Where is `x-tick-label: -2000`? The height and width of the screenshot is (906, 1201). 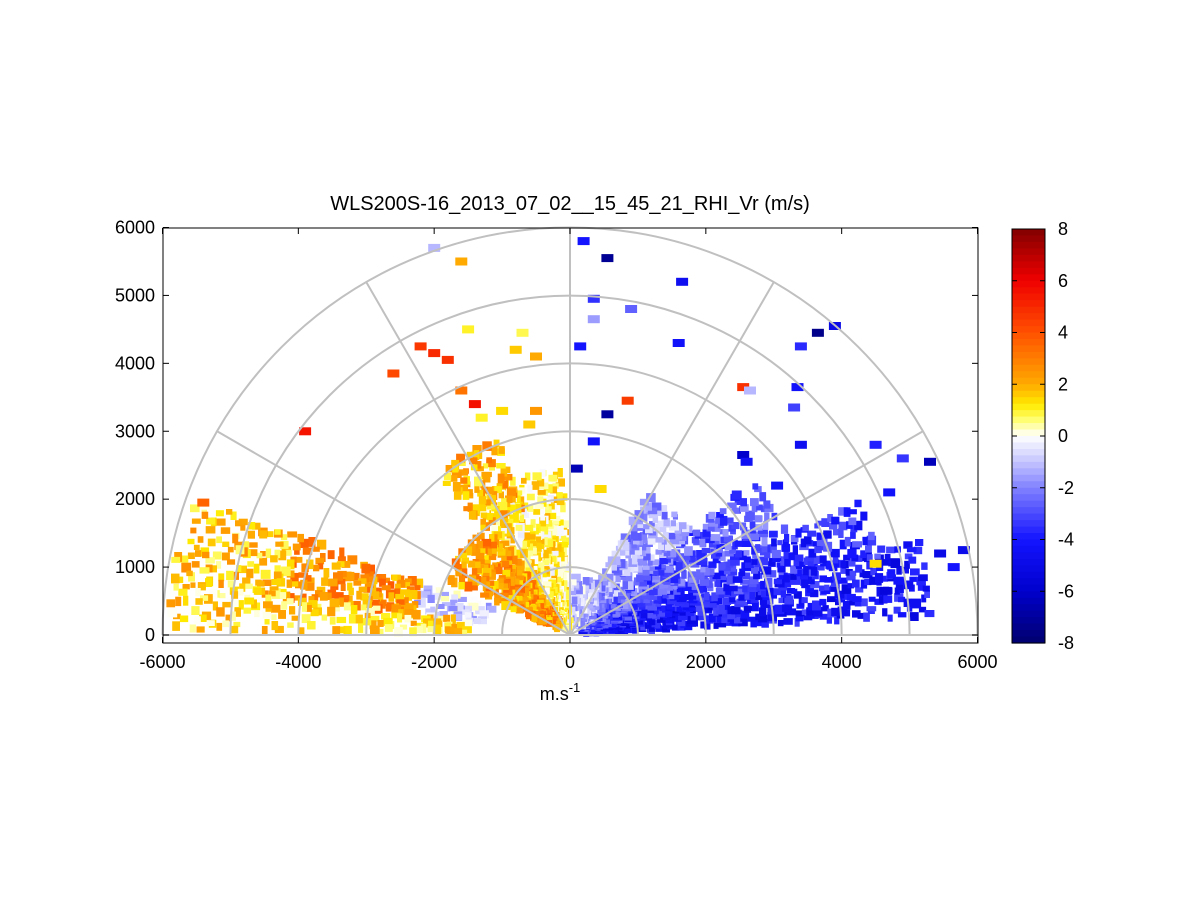
x-tick-label: -2000 is located at coordinates (434, 662).